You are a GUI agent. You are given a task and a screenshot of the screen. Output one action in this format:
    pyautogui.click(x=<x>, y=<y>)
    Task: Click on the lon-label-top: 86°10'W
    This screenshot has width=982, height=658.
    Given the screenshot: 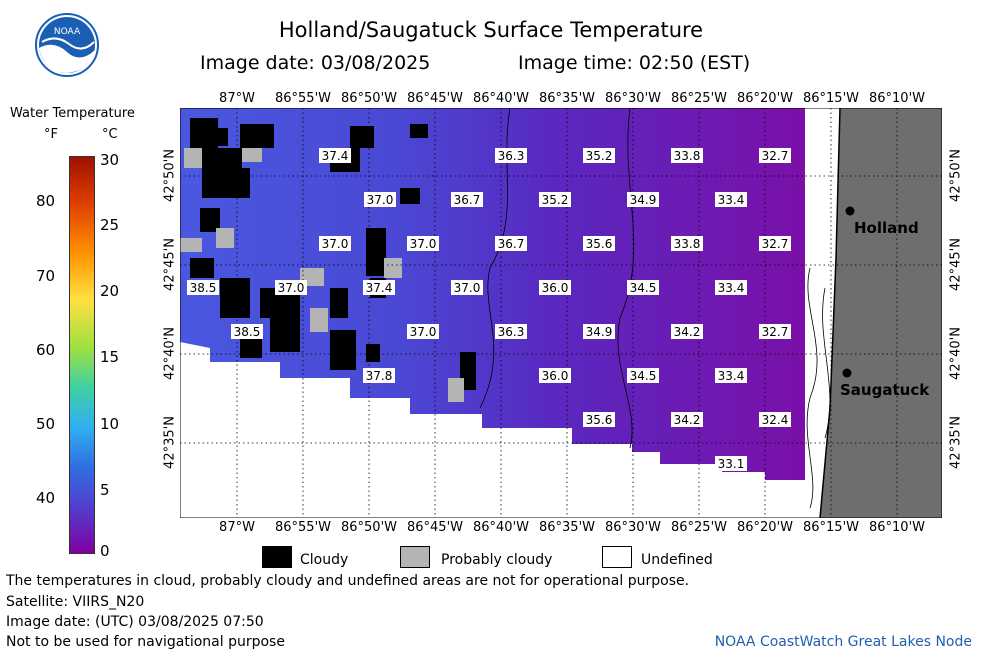 What is the action you would take?
    pyautogui.click(x=896, y=98)
    